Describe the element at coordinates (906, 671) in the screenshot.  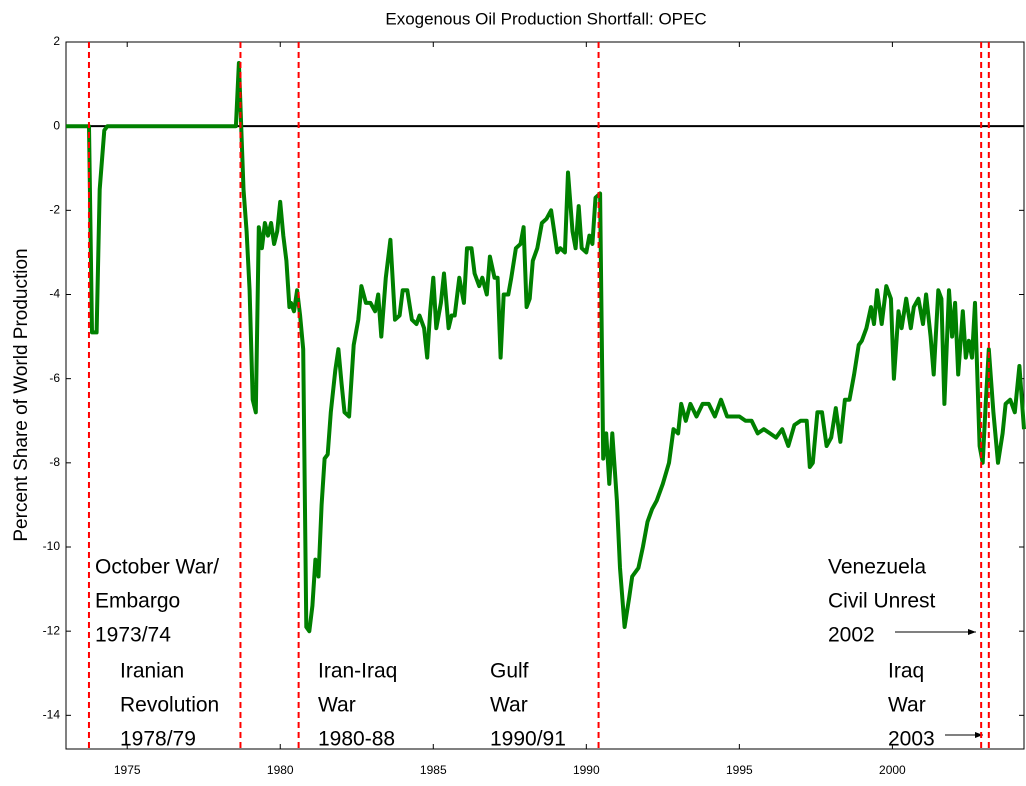
I see `annotation: Iraq` at that location.